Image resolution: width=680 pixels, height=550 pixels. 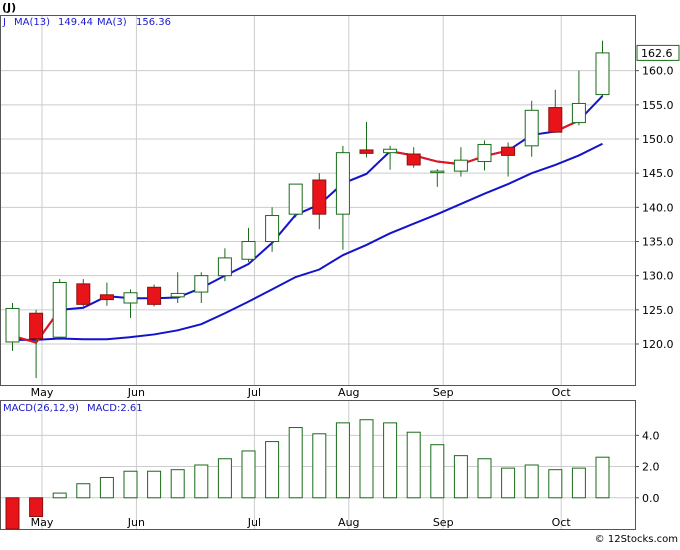 What do you see at coordinates (443, 522) in the screenshot?
I see `macd-x-label: Sep` at bounding box center [443, 522].